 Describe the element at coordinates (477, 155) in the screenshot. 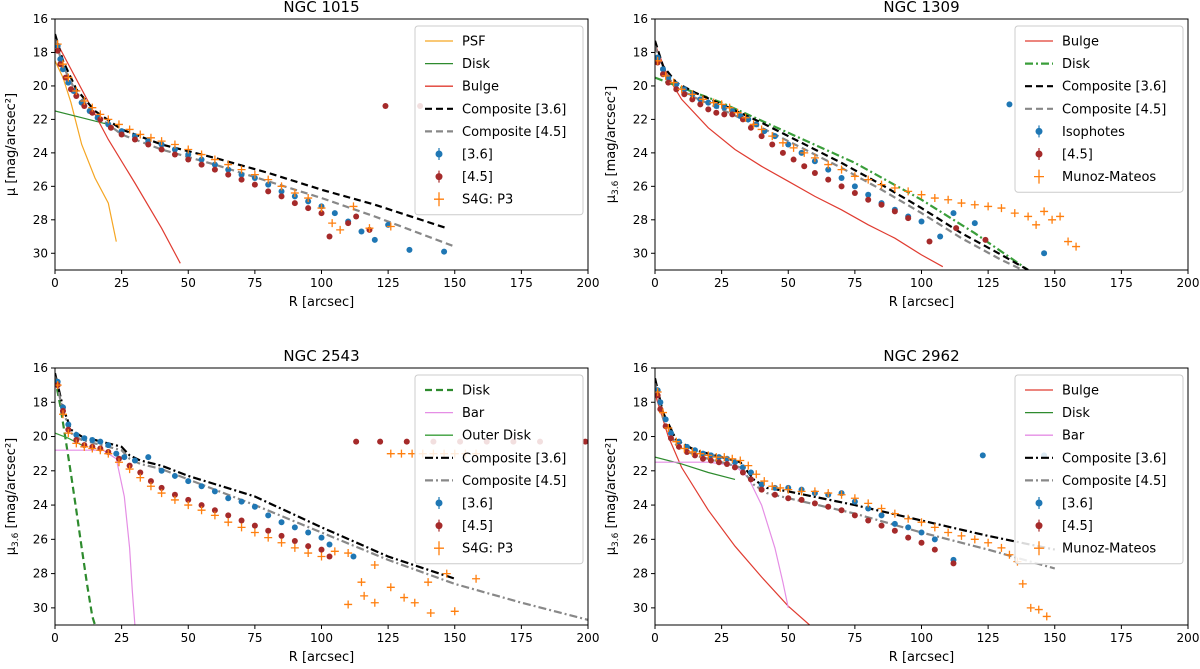

I see `legend-label: [3.6]` at that location.